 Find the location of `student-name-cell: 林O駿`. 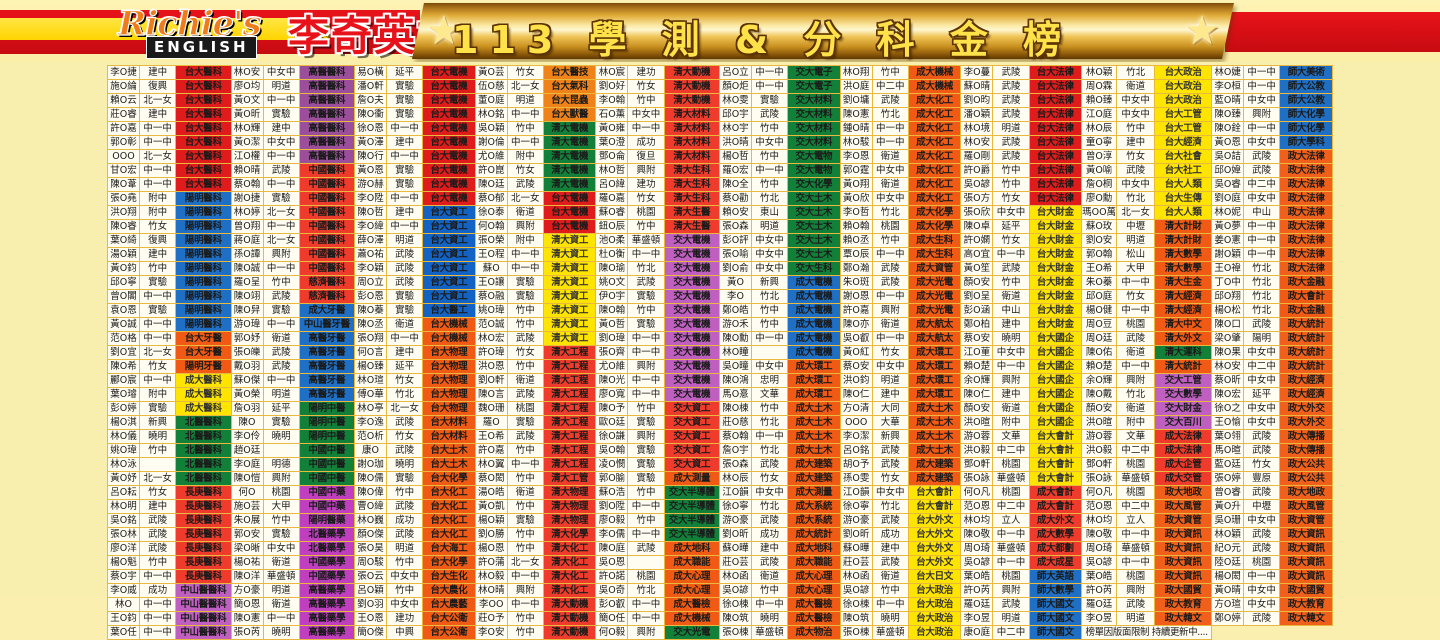

student-name-cell: 林O駿 is located at coordinates (856, 142).